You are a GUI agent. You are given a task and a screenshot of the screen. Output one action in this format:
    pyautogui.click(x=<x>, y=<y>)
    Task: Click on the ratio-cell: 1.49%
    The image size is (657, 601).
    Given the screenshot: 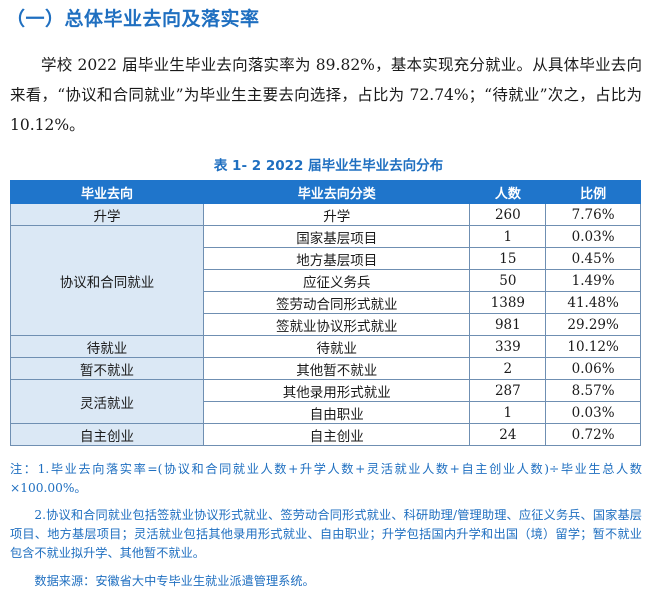 What is the action you would take?
    pyautogui.click(x=593, y=280)
    